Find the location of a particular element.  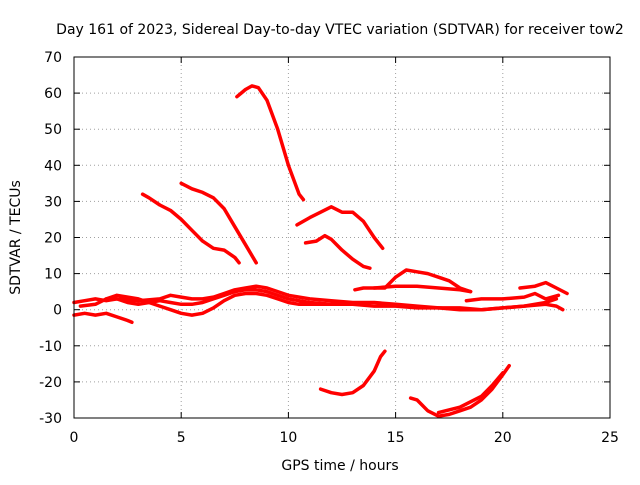

x-tick-label: 10 is located at coordinates (288, 438).